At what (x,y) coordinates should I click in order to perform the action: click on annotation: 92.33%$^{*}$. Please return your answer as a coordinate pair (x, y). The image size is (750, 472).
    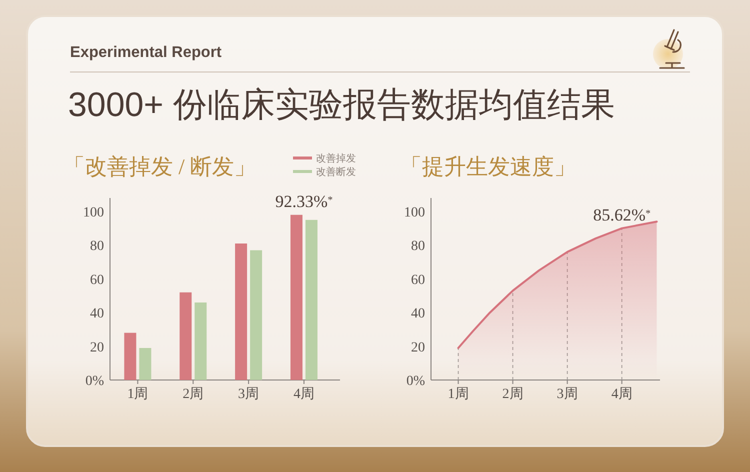
    Looking at the image, I should click on (304, 201).